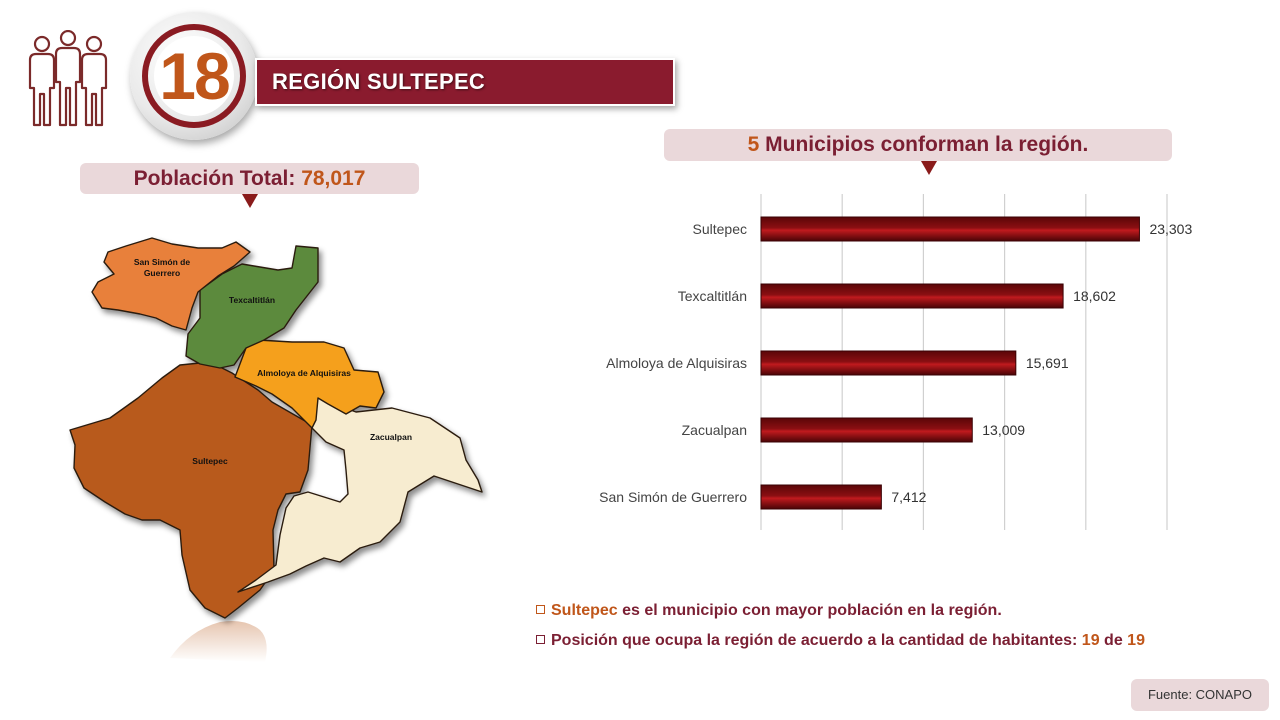  I want to click on map-label-sultepec: Sultepec, so click(210, 461).